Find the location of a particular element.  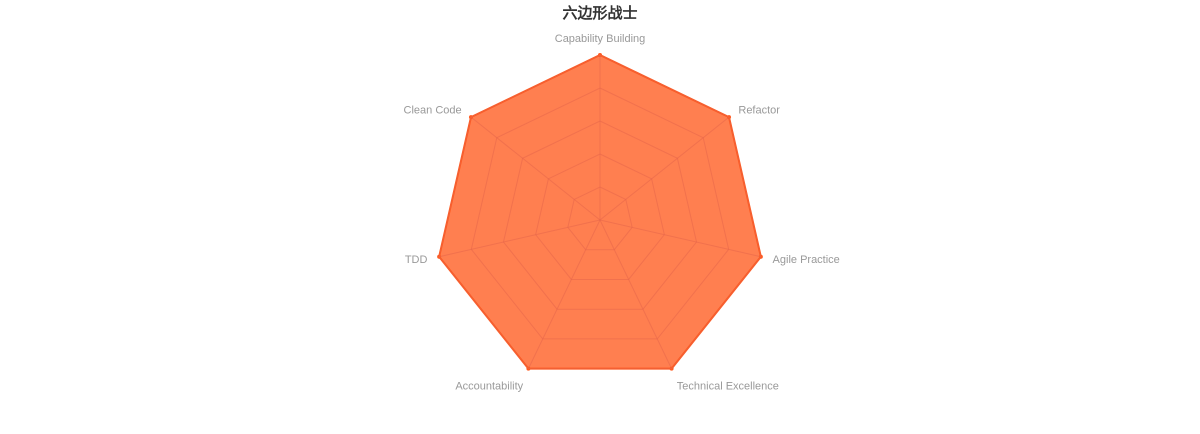

radar-indicator-label: TDD is located at coordinates (416, 260).